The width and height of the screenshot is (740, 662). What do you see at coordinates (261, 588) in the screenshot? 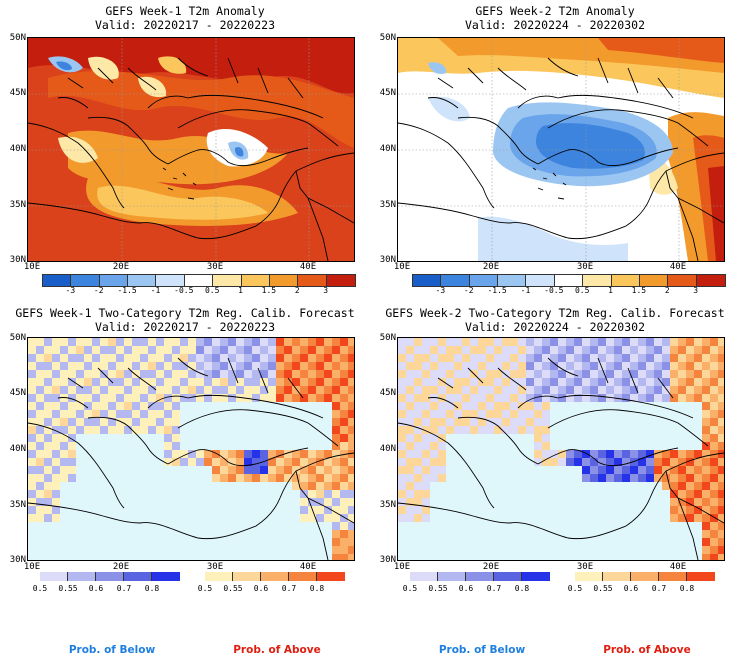
I see `colorbar-tick-label: 0.6` at bounding box center [261, 588].